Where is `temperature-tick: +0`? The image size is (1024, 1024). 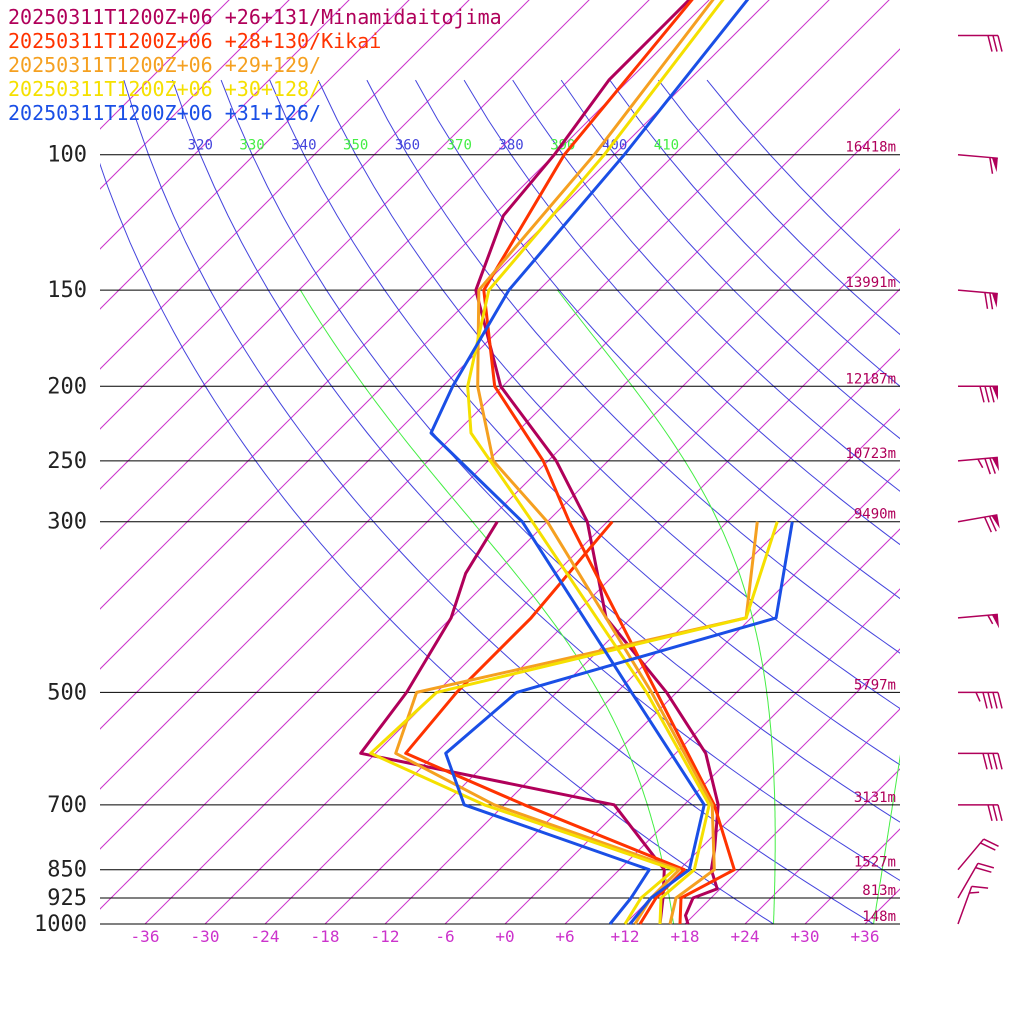
temperature-tick: +0 is located at coordinates (504, 936).